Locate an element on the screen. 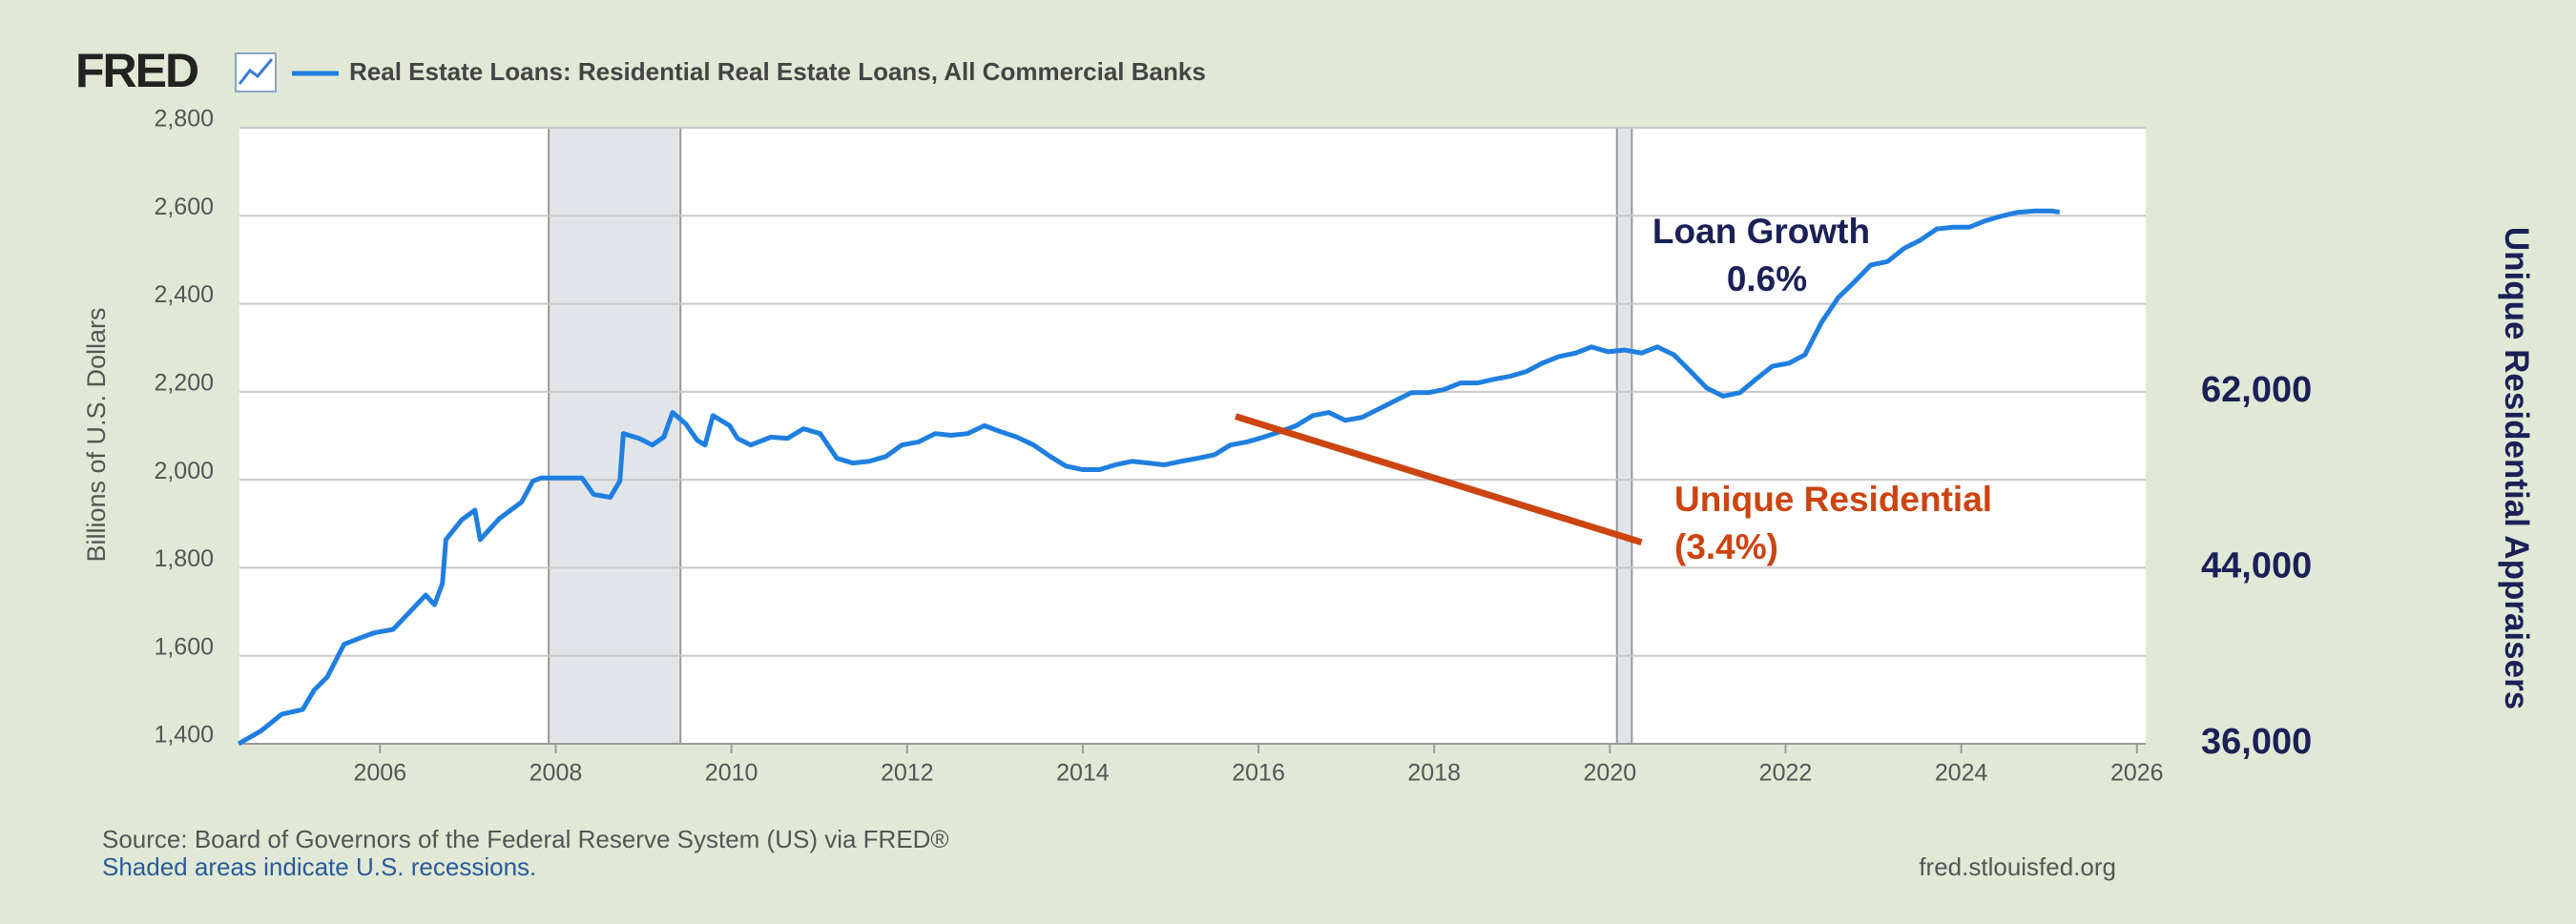 Image resolution: width=2576 pixels, height=924 pixels. x-tick-label: 2014 is located at coordinates (1083, 773).